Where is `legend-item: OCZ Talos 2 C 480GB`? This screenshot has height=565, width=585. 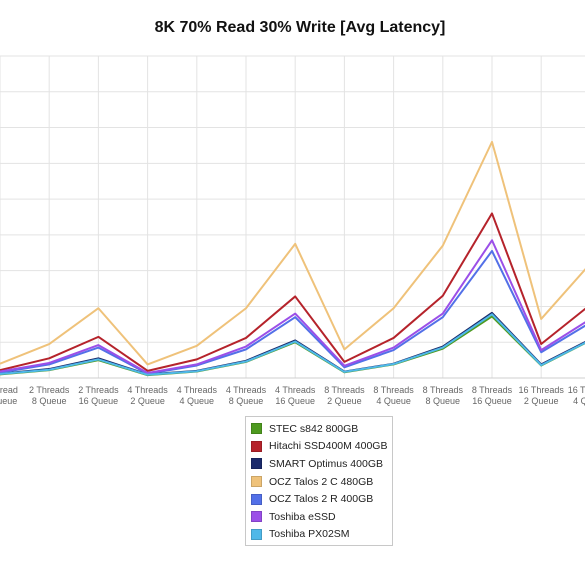
legend-item: OCZ Talos 2 C 480GB is located at coordinates (321, 482).